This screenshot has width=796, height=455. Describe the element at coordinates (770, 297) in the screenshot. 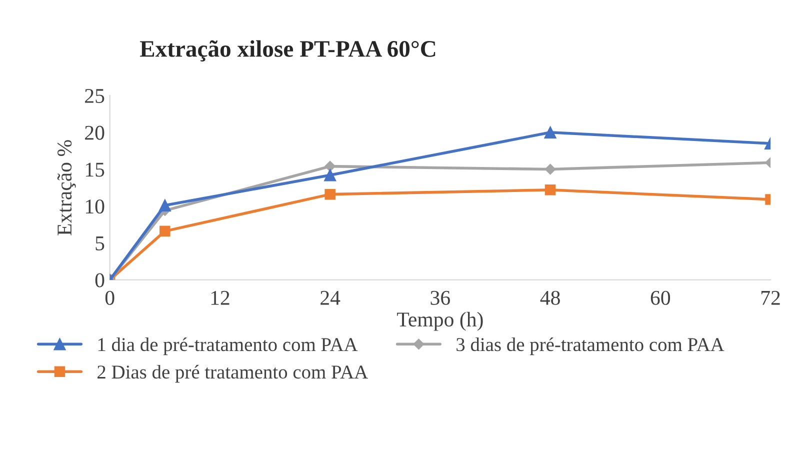

I see `x-tick-label: 72` at that location.